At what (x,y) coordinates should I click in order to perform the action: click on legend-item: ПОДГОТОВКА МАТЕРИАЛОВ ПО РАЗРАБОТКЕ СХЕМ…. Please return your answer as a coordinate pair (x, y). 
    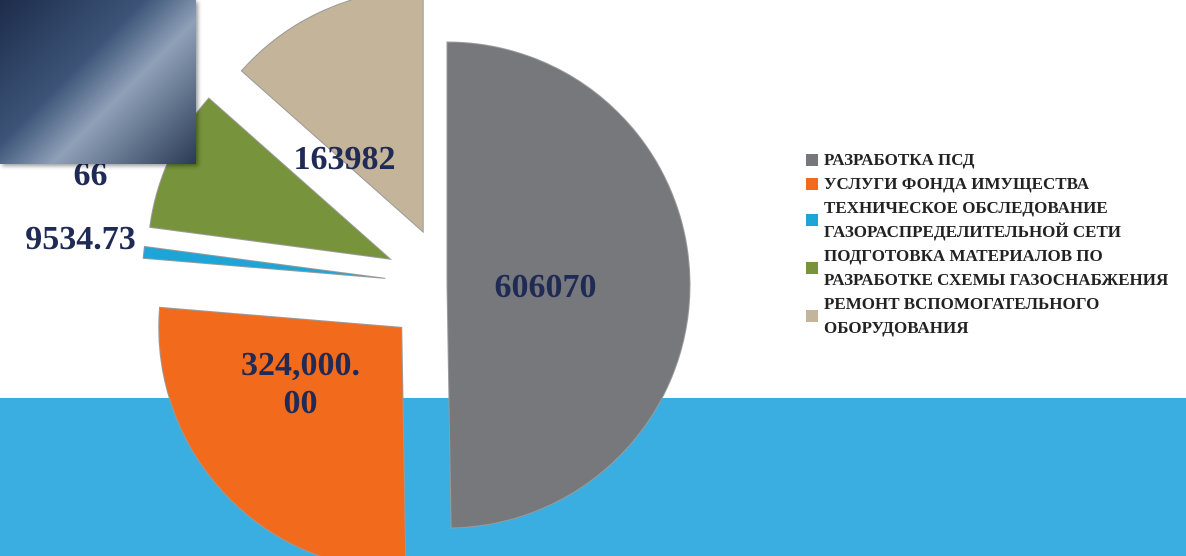
    Looking at the image, I should click on (996, 268).